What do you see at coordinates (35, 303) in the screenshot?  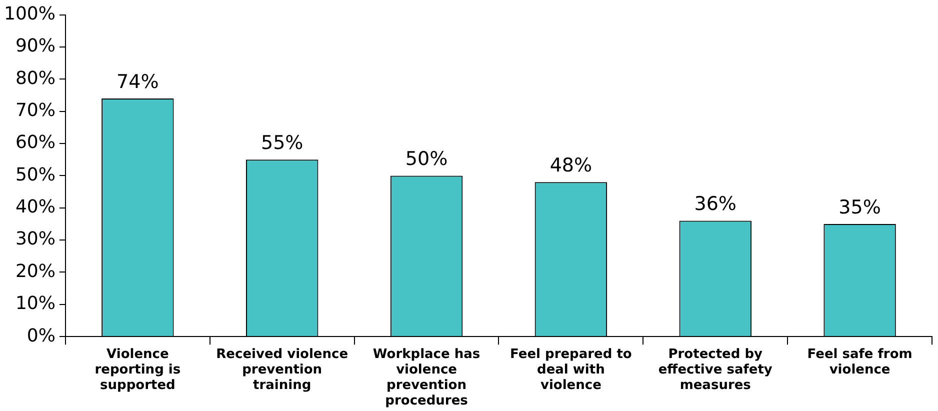 I see `y-tick-label: 10%` at bounding box center [35, 303].